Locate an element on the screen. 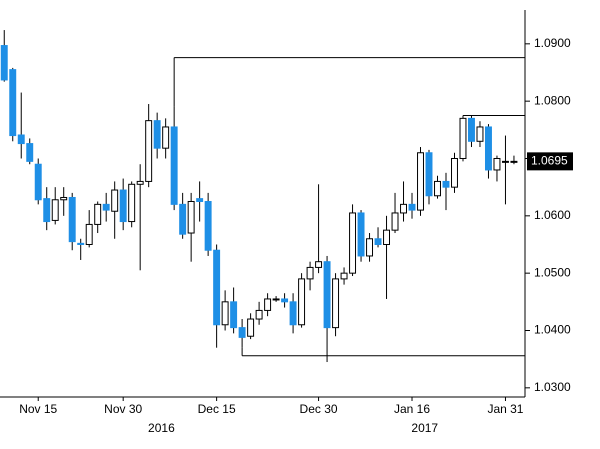  last-price-box is located at coordinates (550, 161).